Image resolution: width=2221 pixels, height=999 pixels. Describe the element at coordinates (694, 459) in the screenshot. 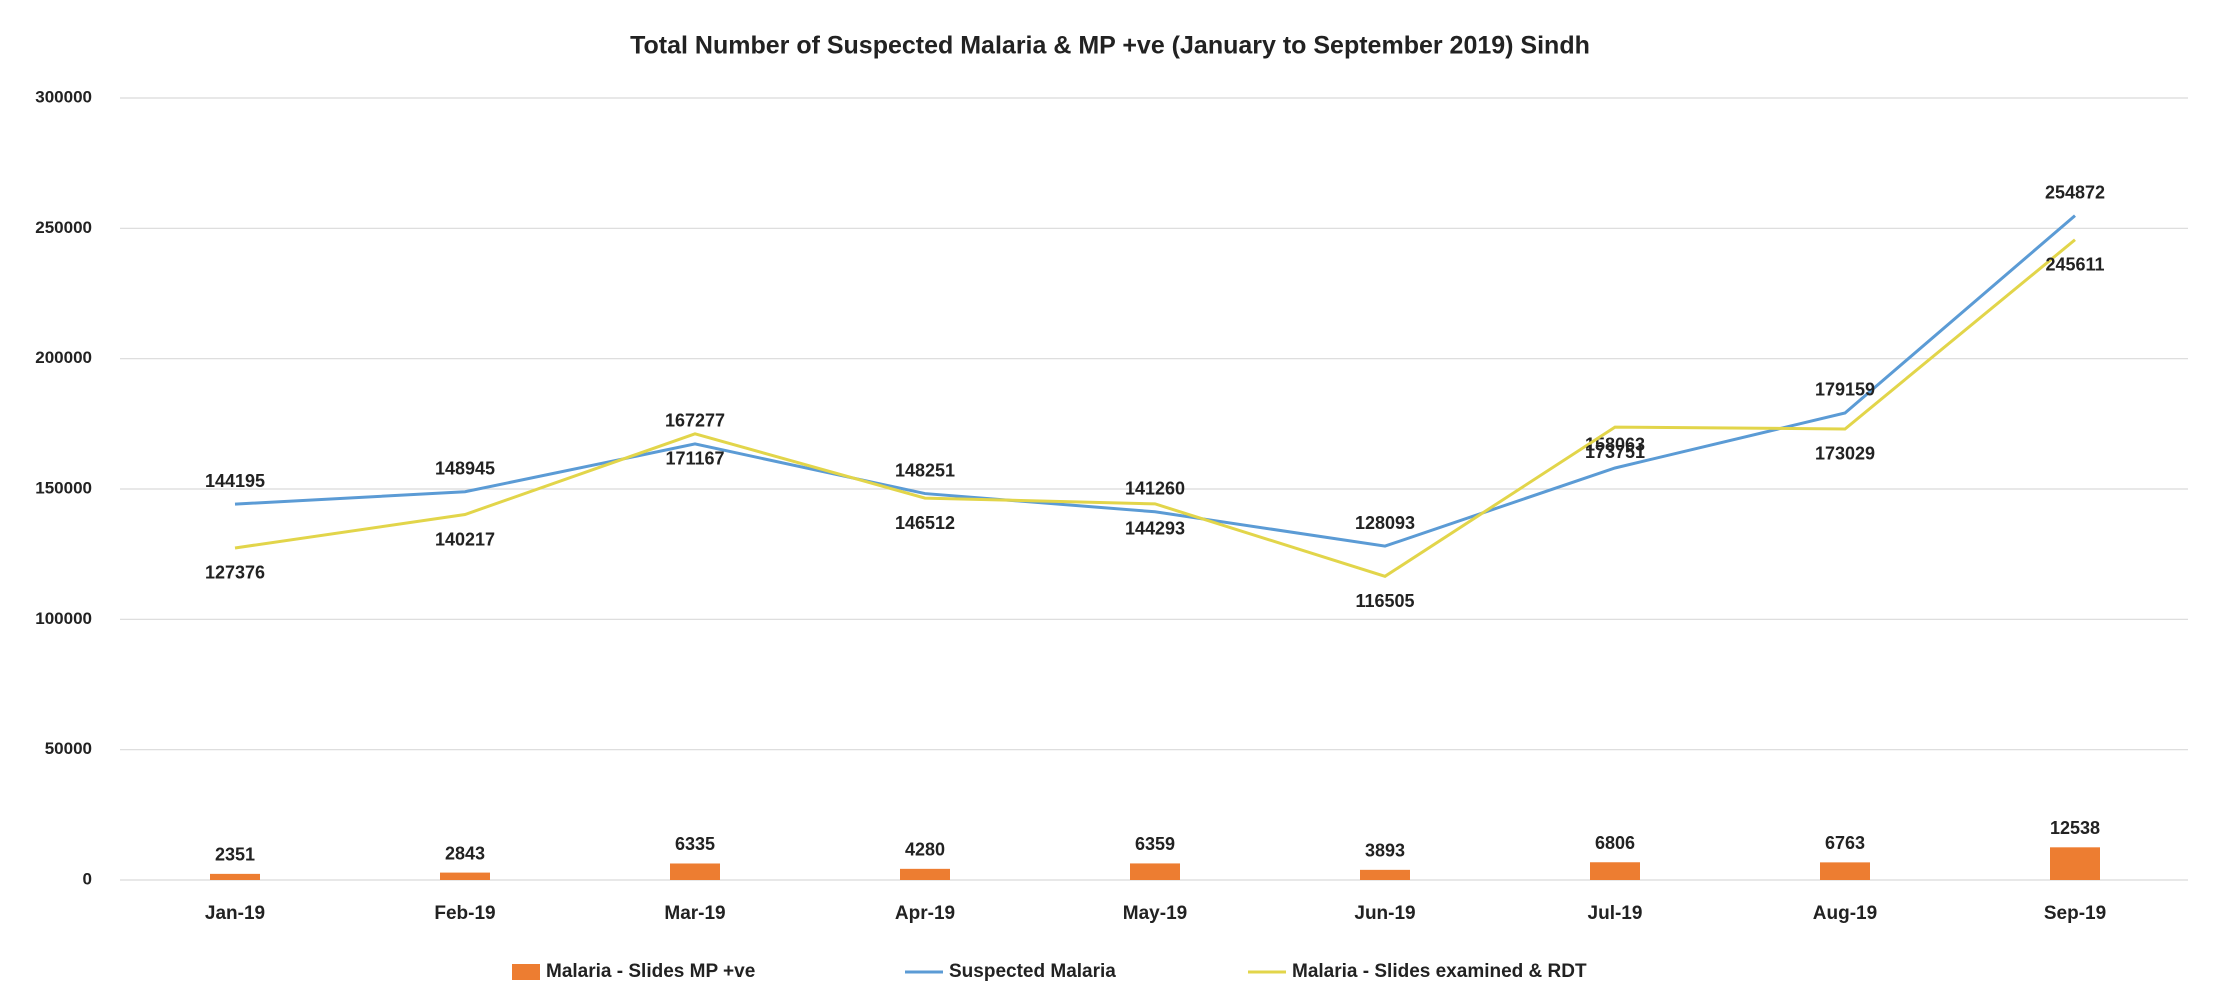

I see `data-label: 171167` at that location.